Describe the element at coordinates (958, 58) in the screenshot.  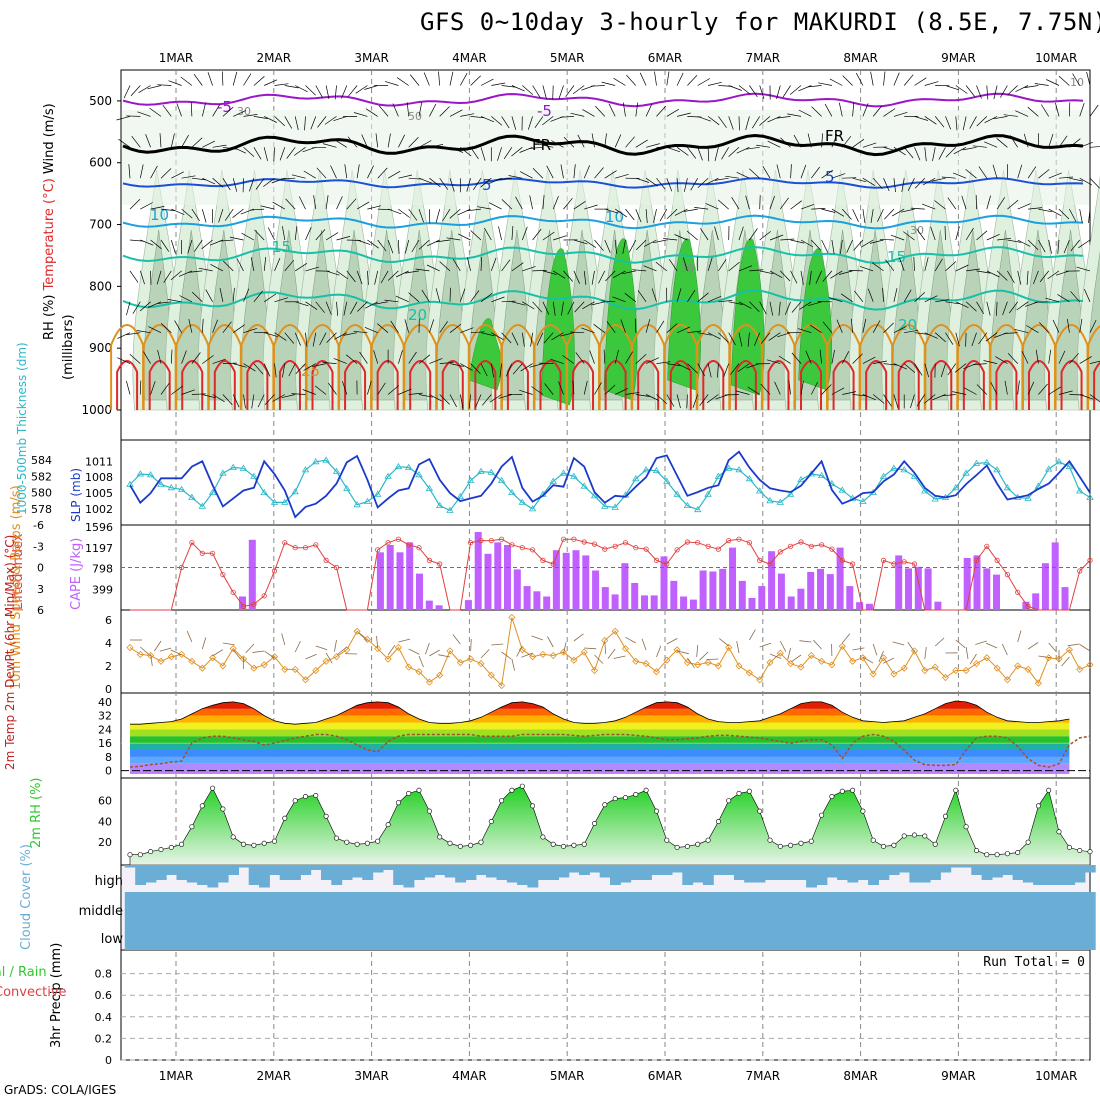
I see `x-tick-label-top: 9MAR` at that location.